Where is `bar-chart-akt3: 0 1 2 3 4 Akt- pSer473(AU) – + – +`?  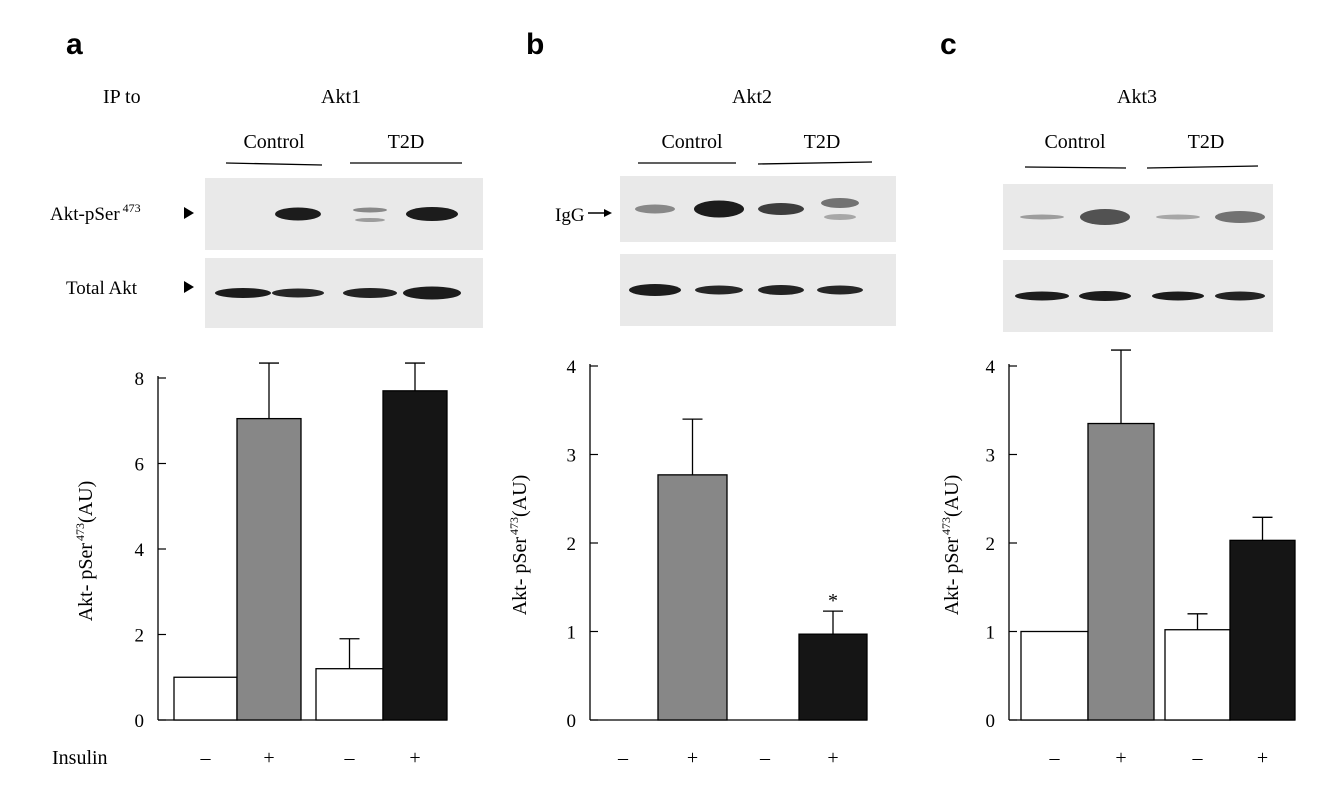 bar-chart-akt3: 0 1 2 3 4 Akt- pSer473(AU) – + – + is located at coordinates (1117, 559).